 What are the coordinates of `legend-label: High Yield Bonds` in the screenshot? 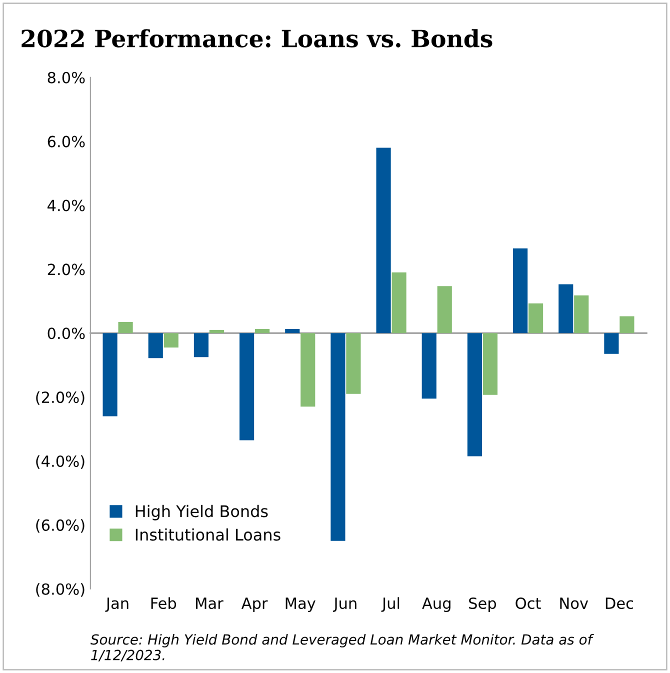 It's located at (202, 512).